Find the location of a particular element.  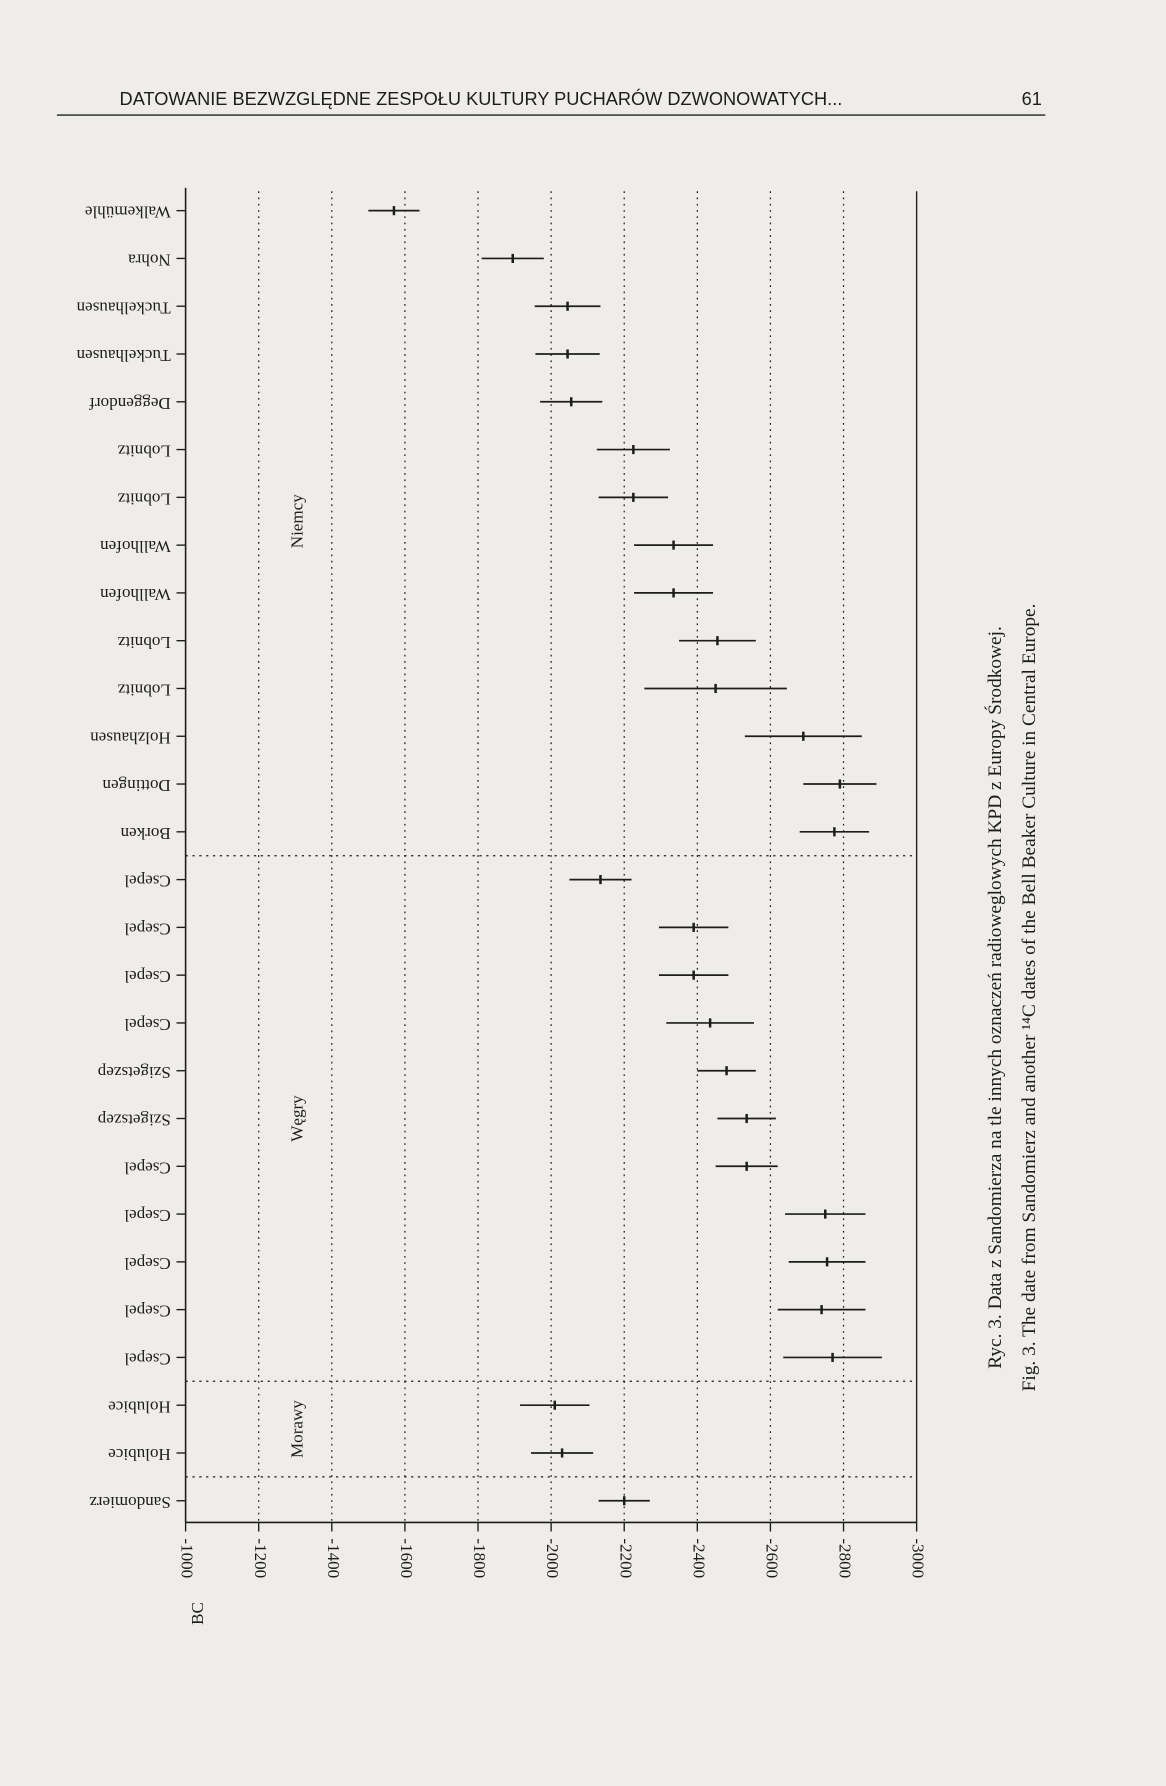

x-tick-label: -2200 is located at coordinates (625, 1558).